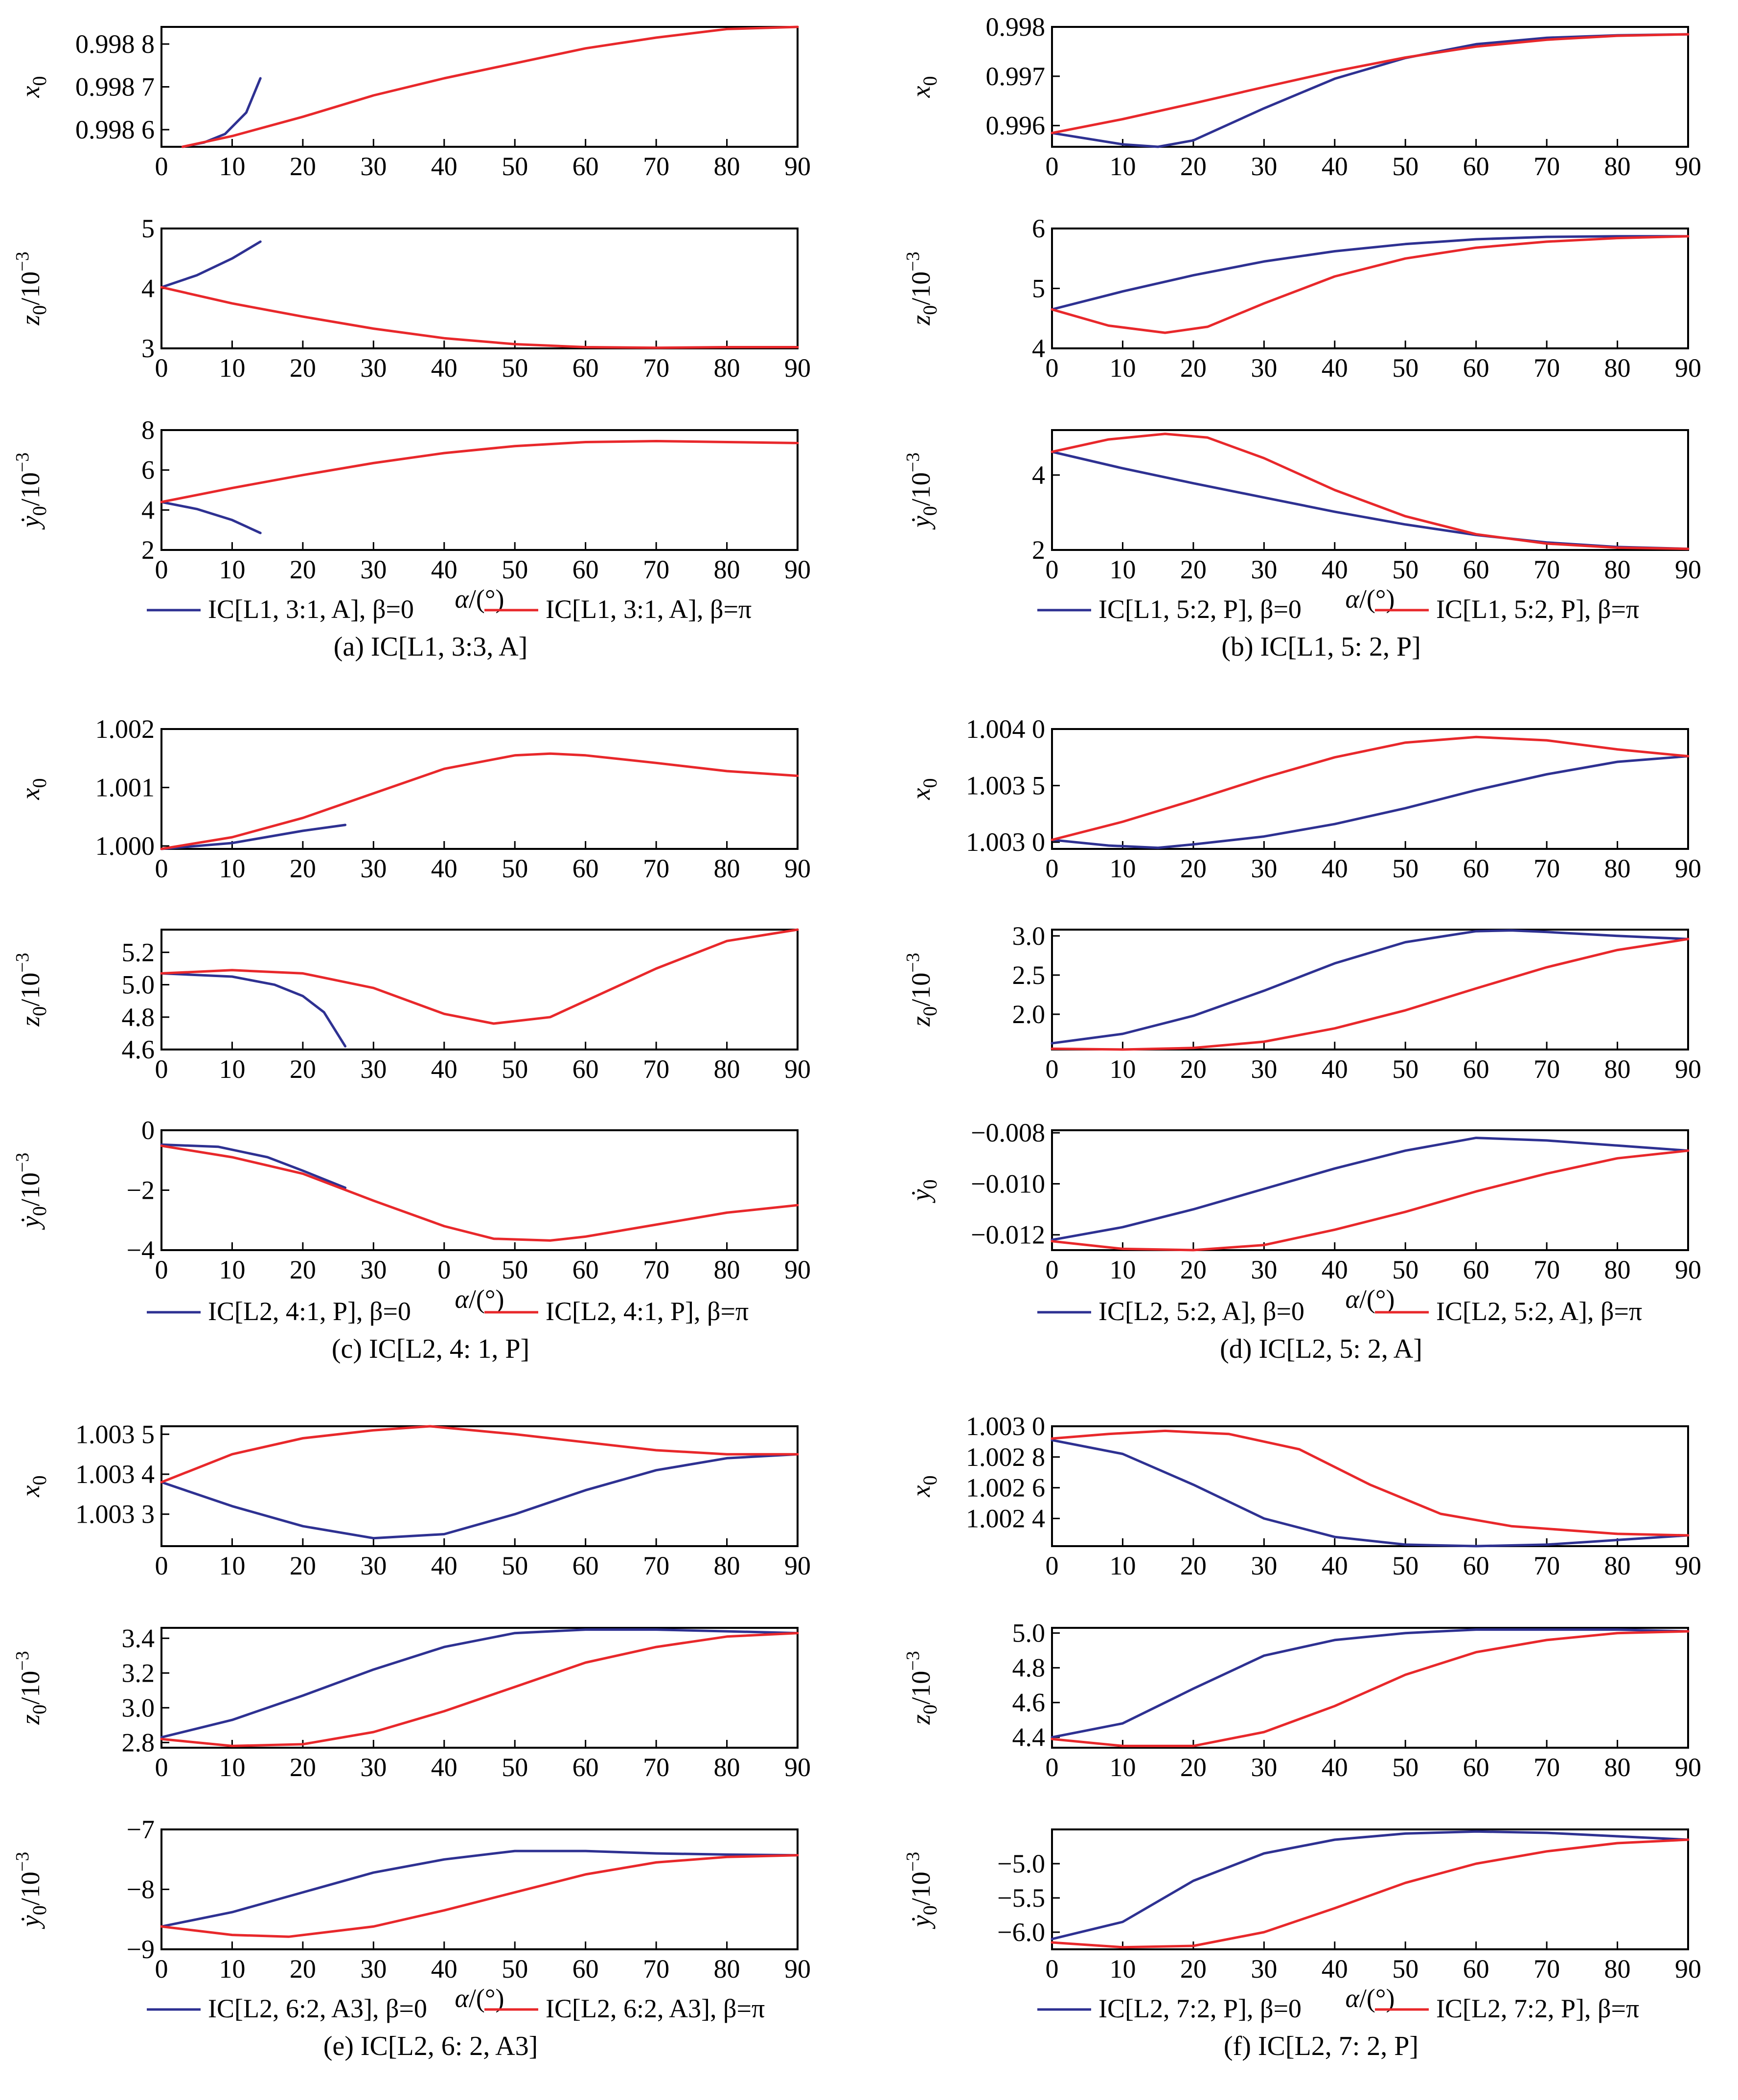 The image size is (1738, 2100). What do you see at coordinates (125, 846) in the screenshot?
I see `y-tick-label: 1.000` at bounding box center [125, 846].